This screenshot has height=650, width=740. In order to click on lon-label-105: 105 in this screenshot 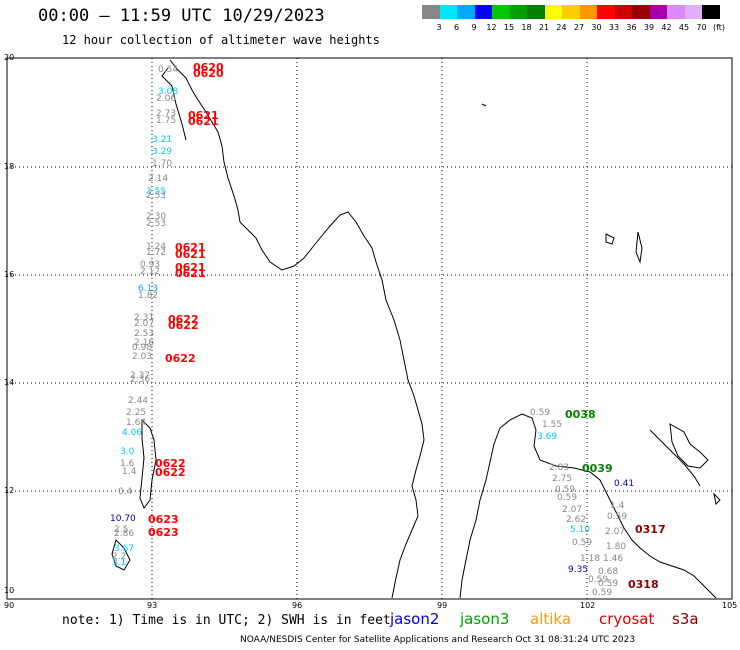, I will do `click(730, 605)`.